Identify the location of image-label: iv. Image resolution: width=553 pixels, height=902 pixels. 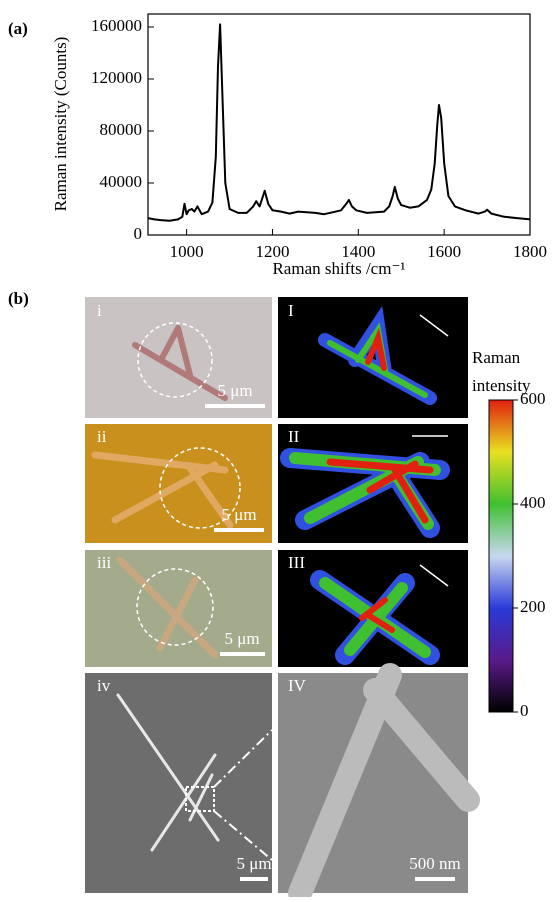
(104, 685).